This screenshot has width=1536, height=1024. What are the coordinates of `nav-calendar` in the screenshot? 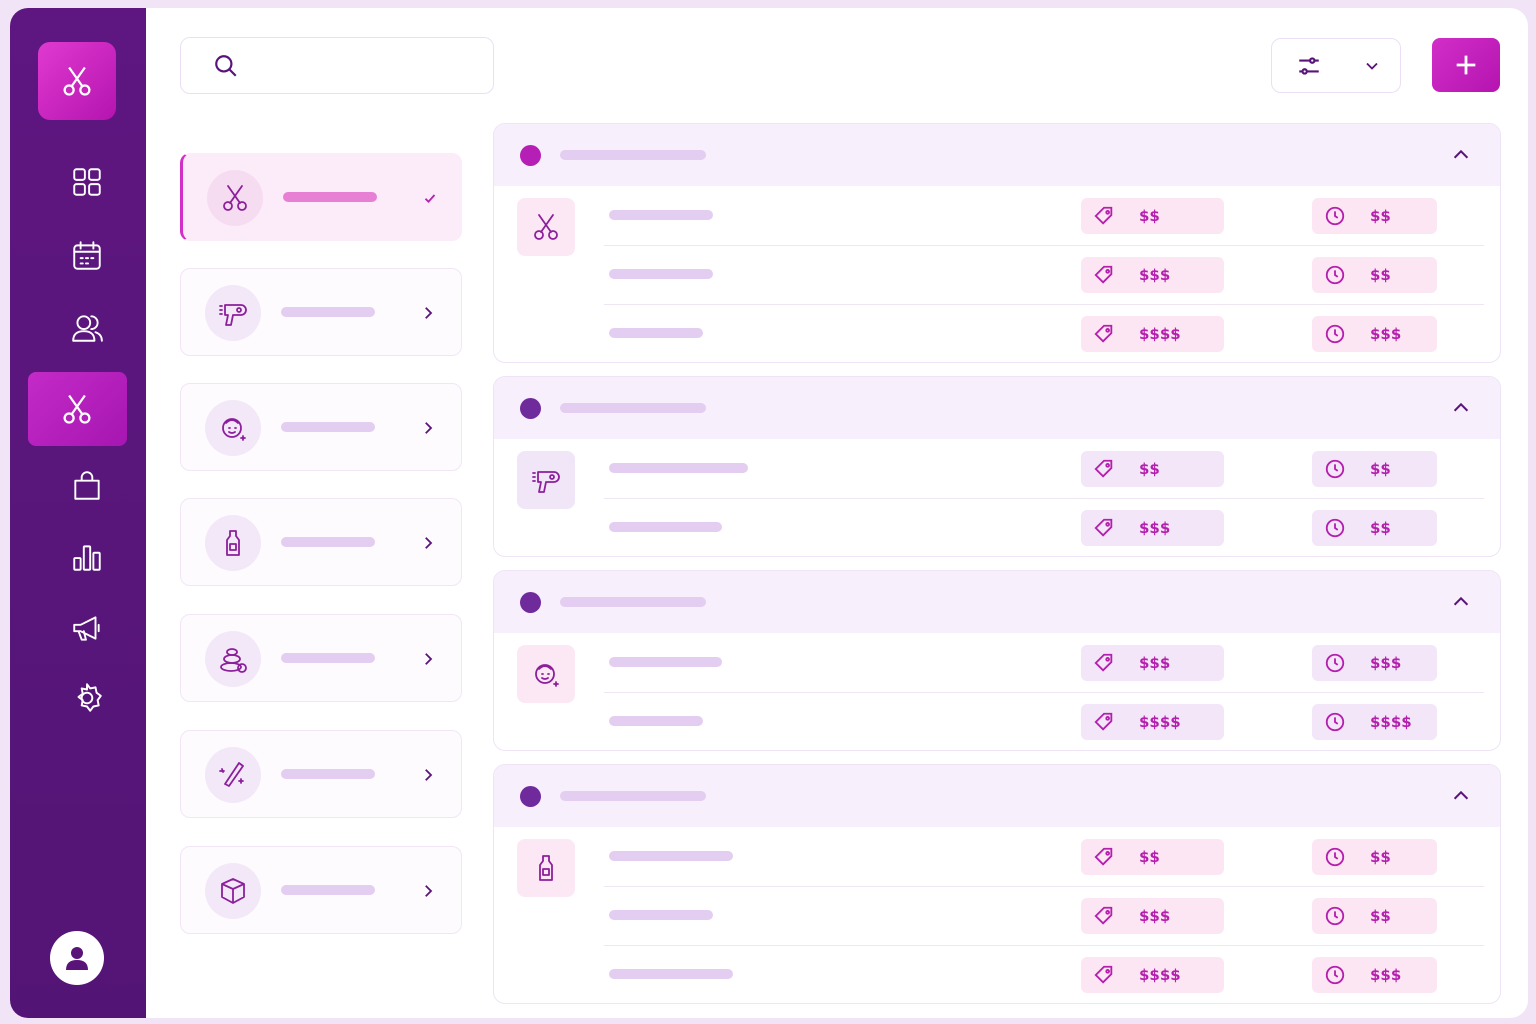 It's located at (87, 256).